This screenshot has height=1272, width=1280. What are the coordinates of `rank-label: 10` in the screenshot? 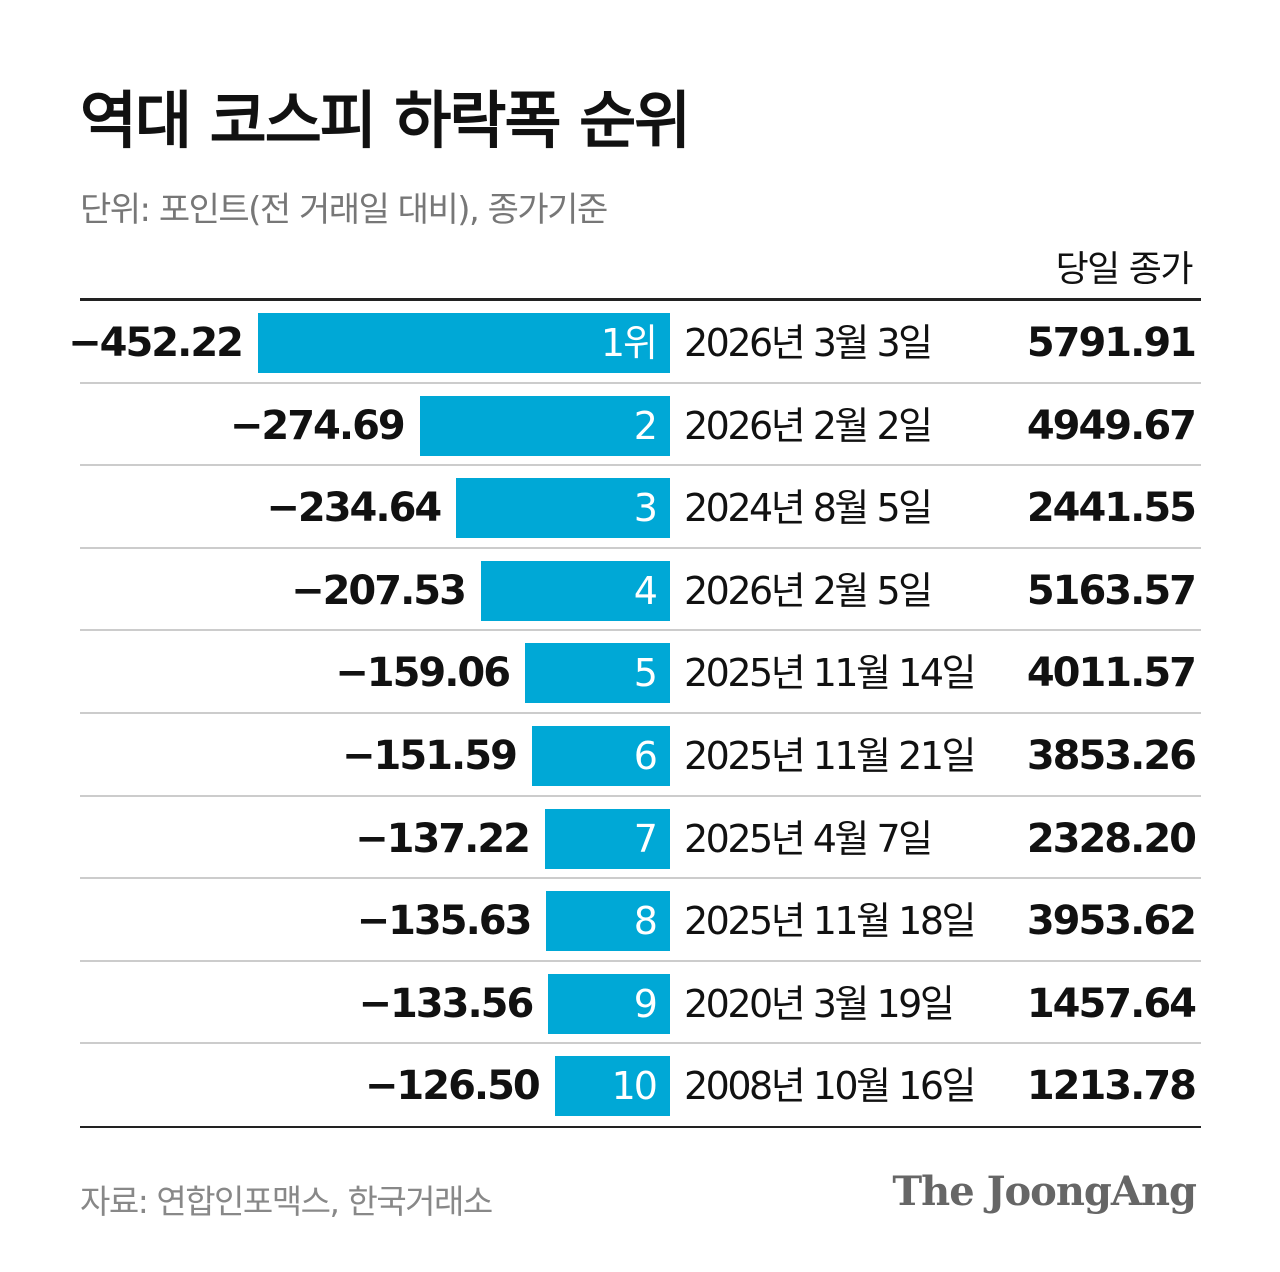 It's located at (634, 1086).